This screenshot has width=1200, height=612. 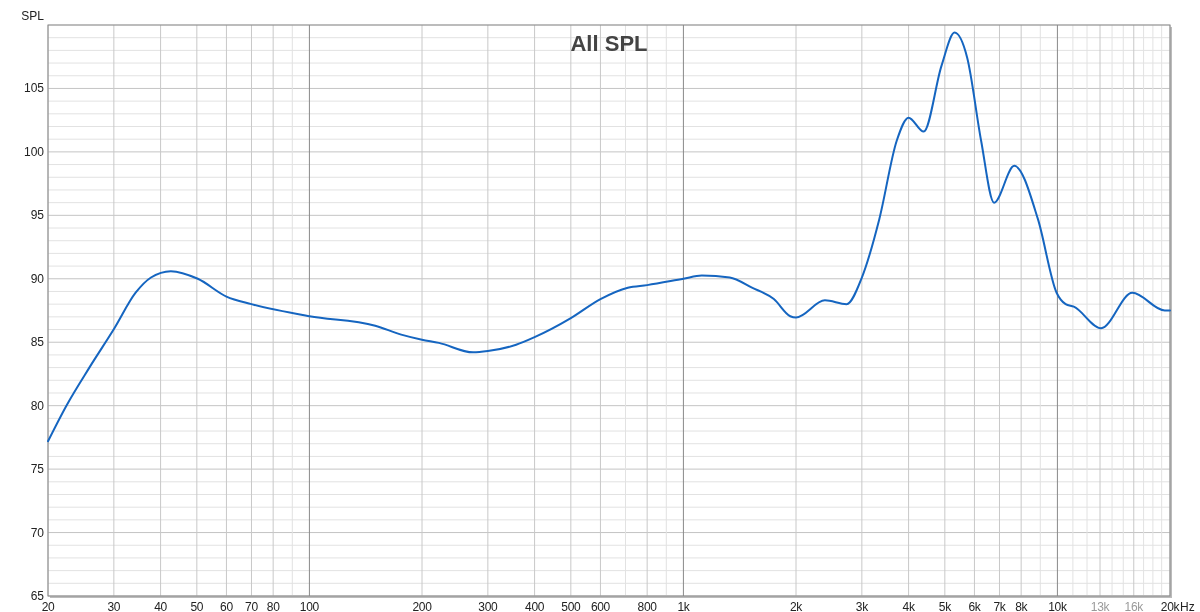 What do you see at coordinates (37, 342) in the screenshot?
I see `y-tick-label: 85` at bounding box center [37, 342].